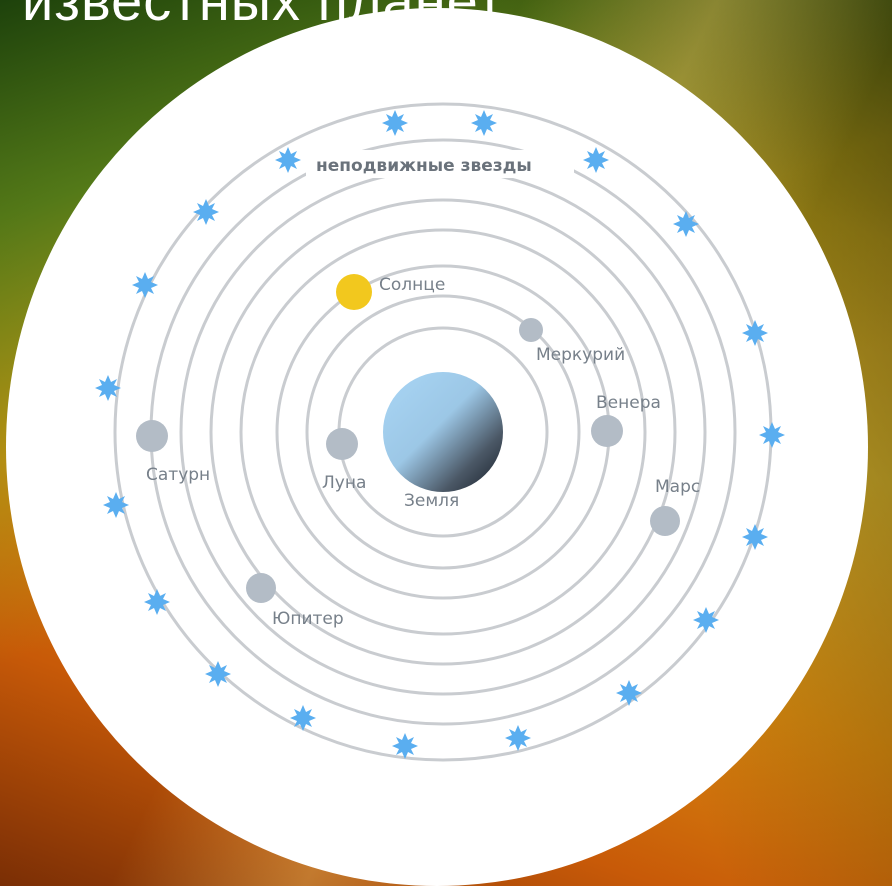 The height and width of the screenshot is (886, 892). I want to click on sun-body, so click(354, 292).